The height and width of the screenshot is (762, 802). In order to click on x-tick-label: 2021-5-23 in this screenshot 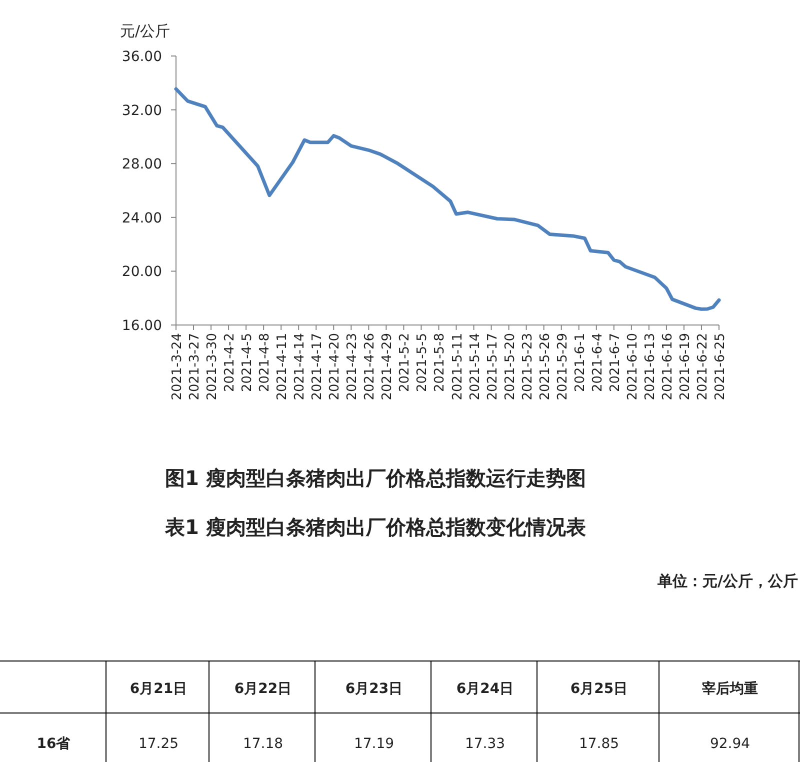, I will do `click(528, 366)`.